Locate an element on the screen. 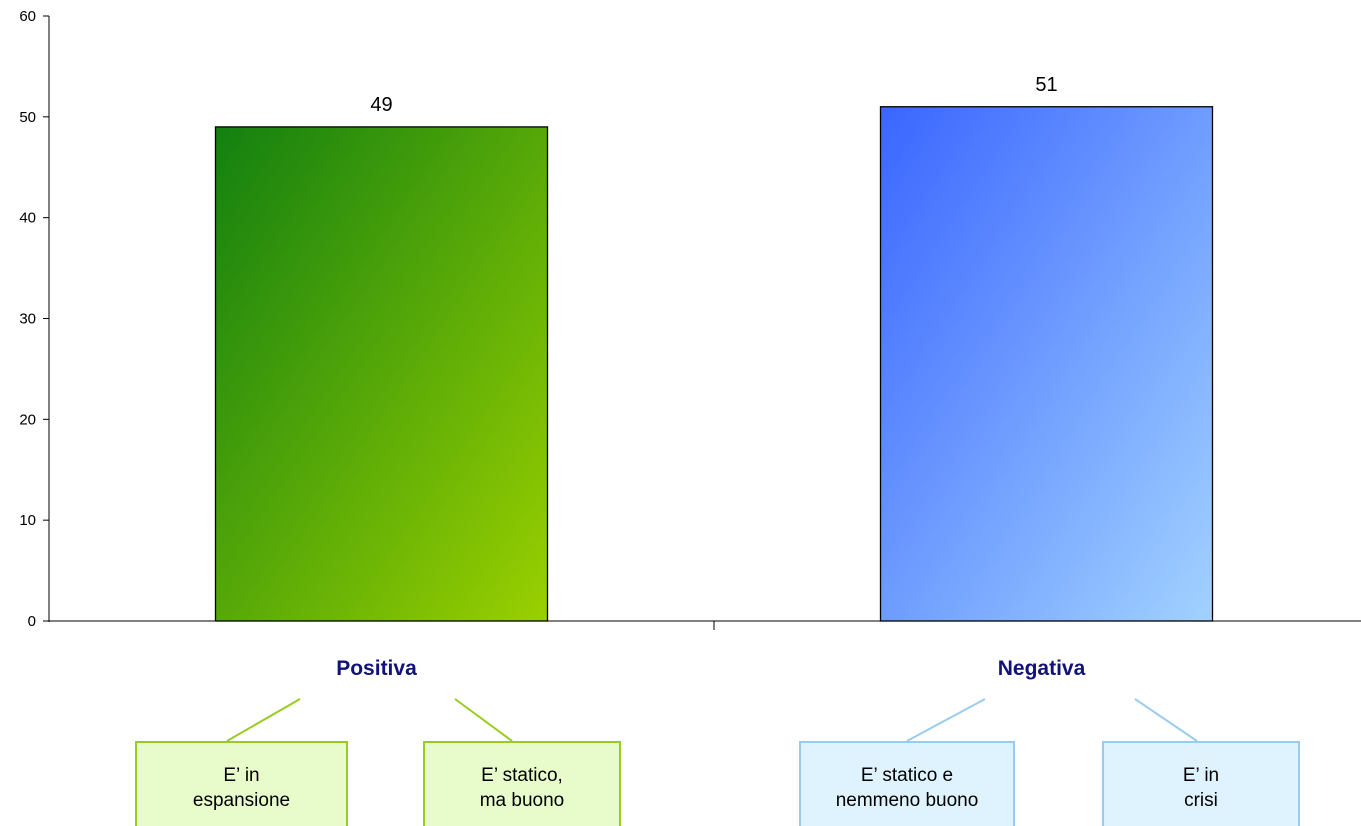  y-tick-label: 0 is located at coordinates (32, 621).